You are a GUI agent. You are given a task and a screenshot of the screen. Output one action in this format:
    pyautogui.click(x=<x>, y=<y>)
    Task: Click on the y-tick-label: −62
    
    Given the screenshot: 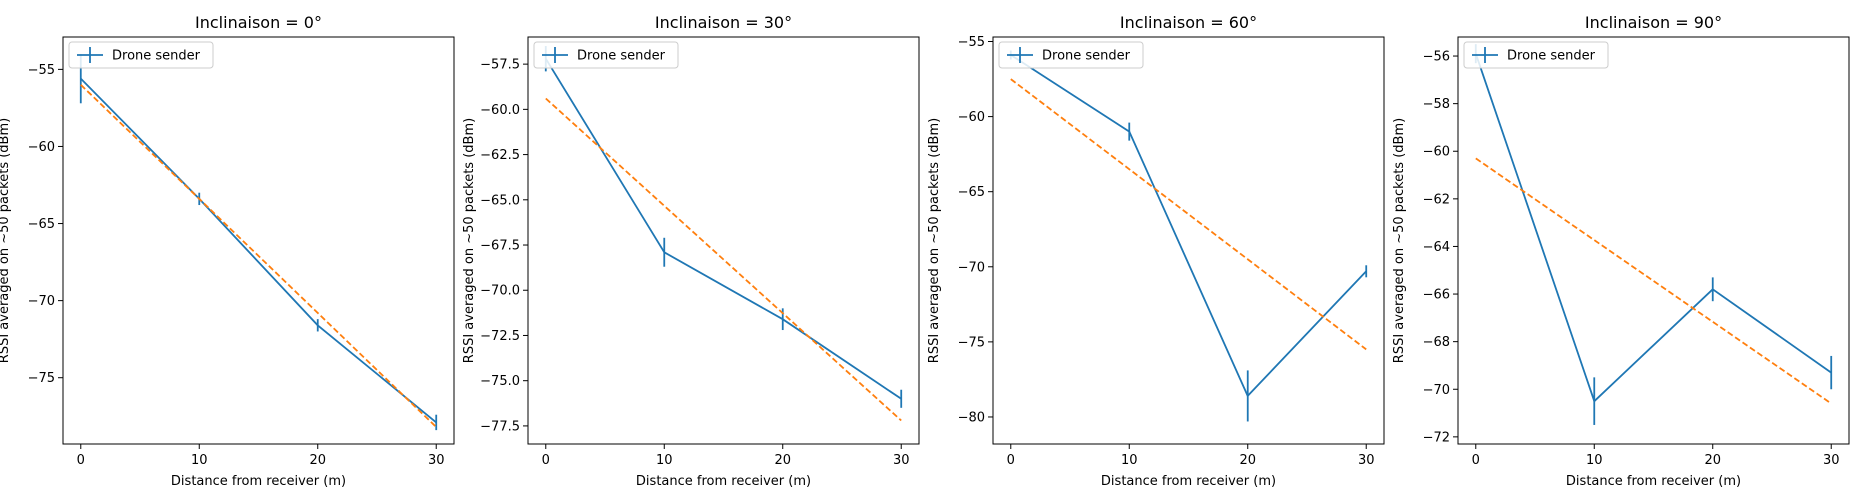 What is the action you would take?
    pyautogui.click(x=1436, y=199)
    